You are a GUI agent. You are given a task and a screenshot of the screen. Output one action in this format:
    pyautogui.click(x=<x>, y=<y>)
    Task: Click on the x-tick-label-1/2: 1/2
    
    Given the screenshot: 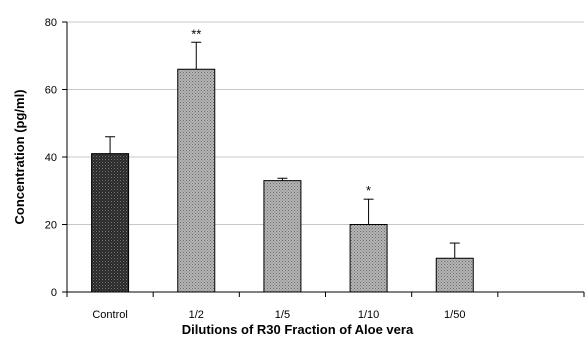 What is the action you would take?
    pyautogui.click(x=196, y=315)
    